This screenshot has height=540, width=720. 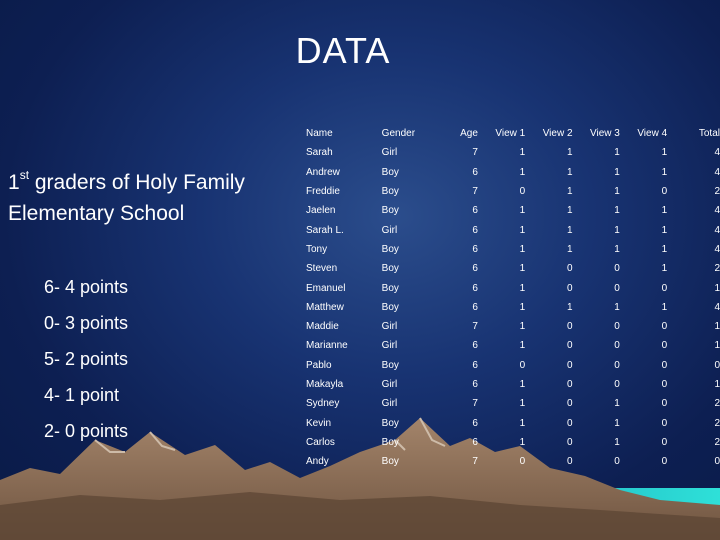 I want to click on cell-name: Maddie, so click(x=322, y=327).